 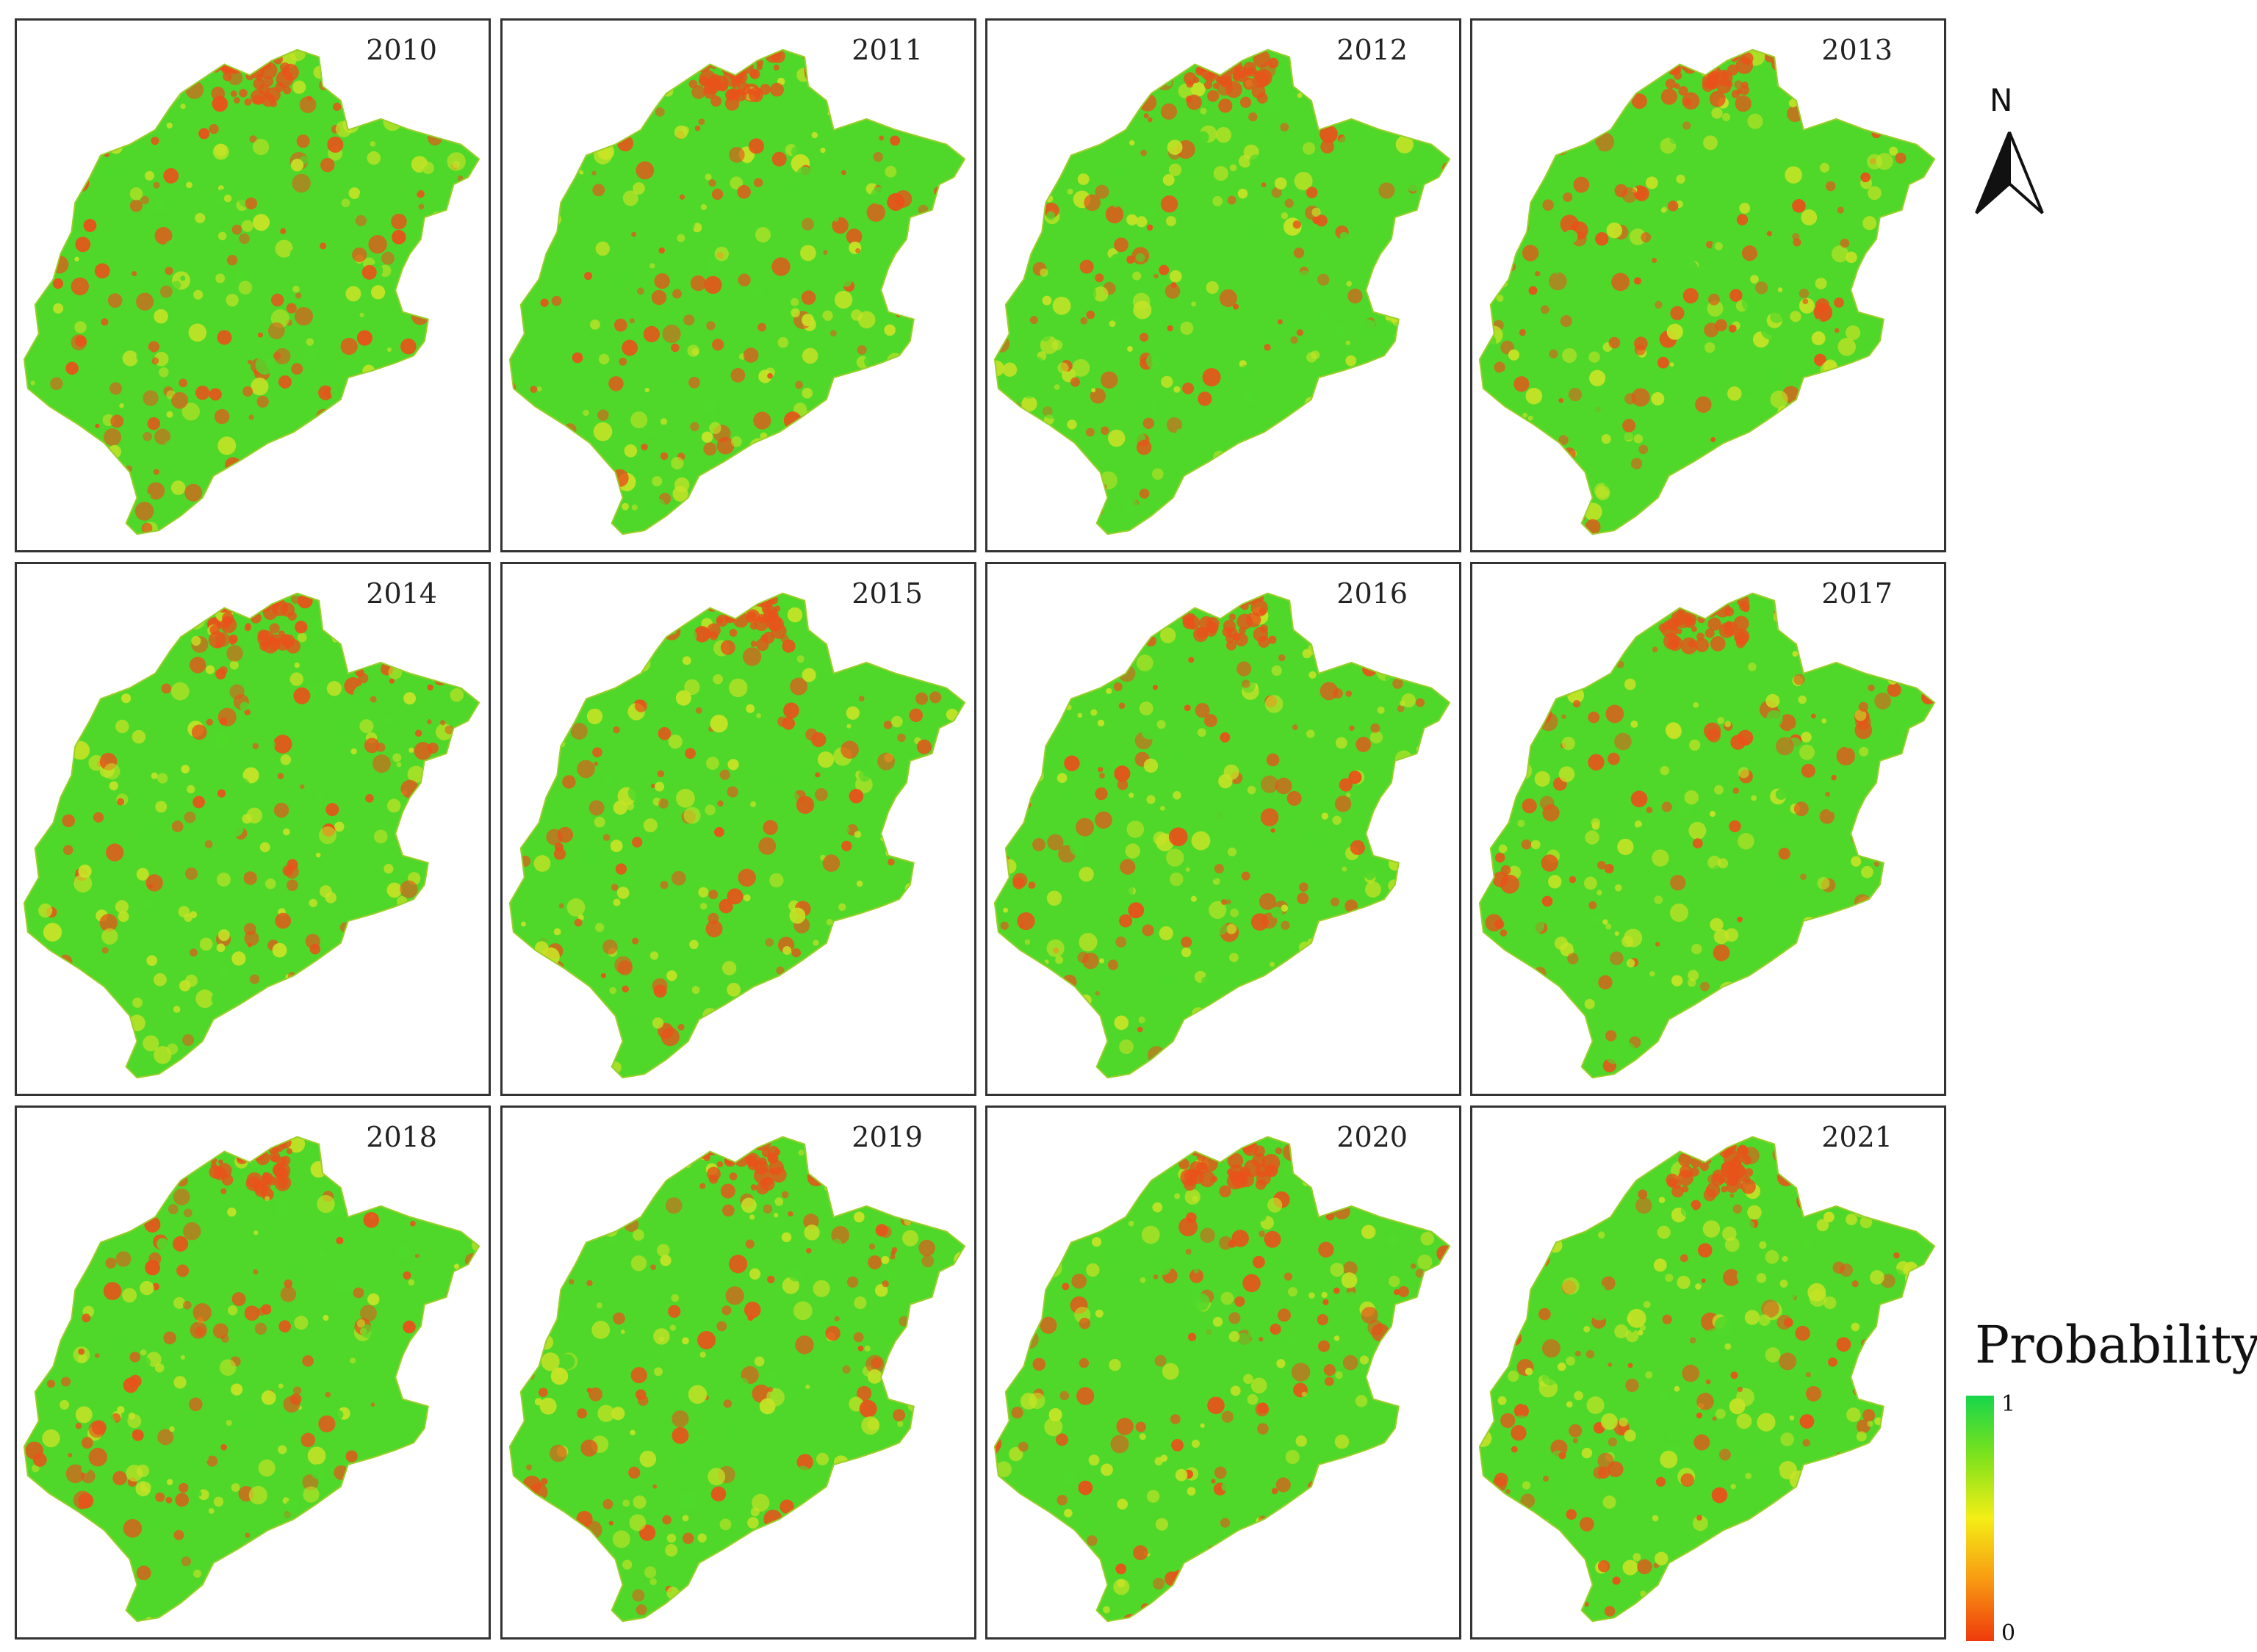 What do you see at coordinates (887, 50) in the screenshot?
I see `year-label: 2011` at bounding box center [887, 50].